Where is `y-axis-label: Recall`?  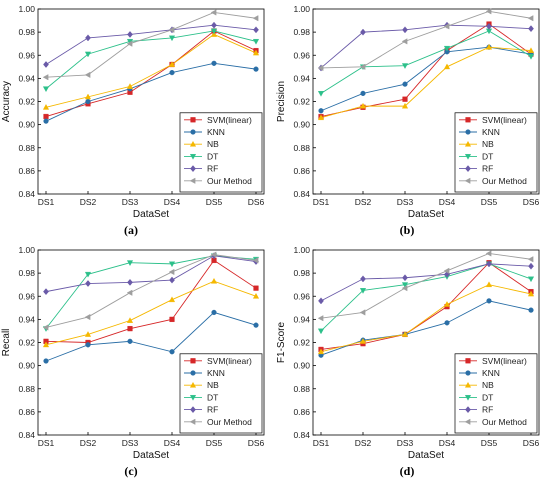
y-axis-label: Recall is located at coordinates (6, 343).